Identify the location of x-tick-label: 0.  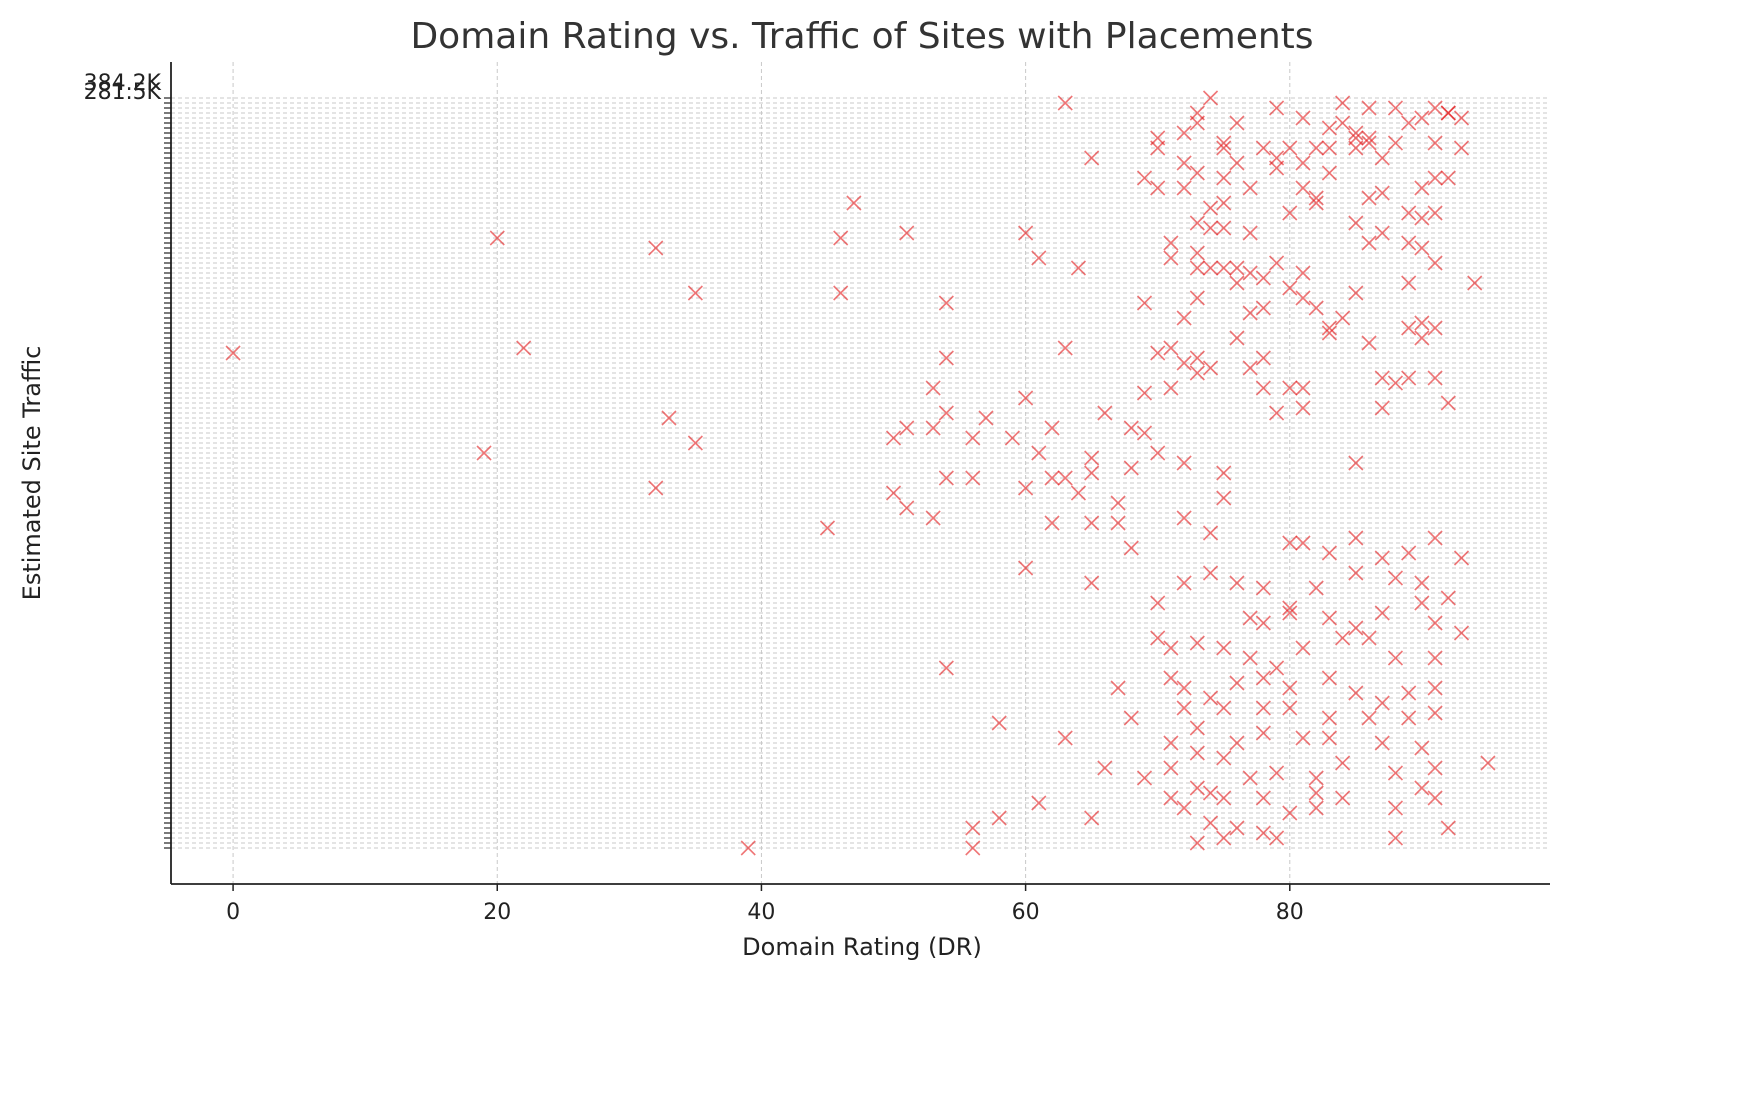
(233, 912).